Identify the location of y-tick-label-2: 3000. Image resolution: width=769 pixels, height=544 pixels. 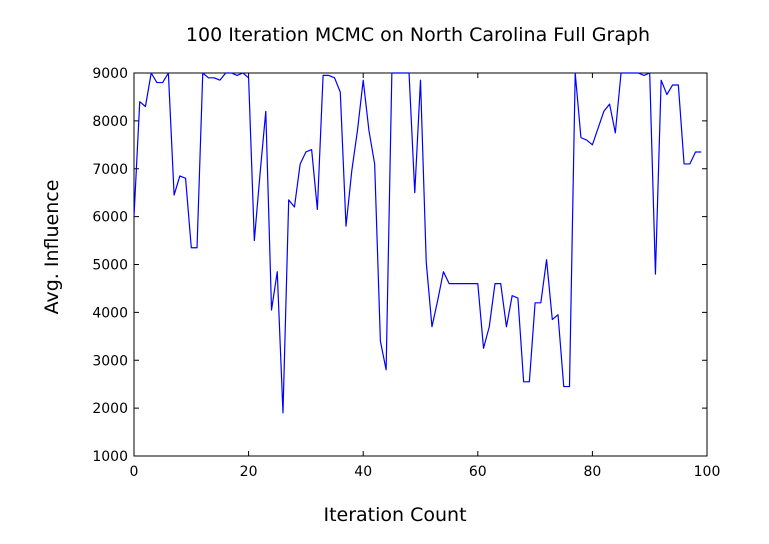
(110, 361).